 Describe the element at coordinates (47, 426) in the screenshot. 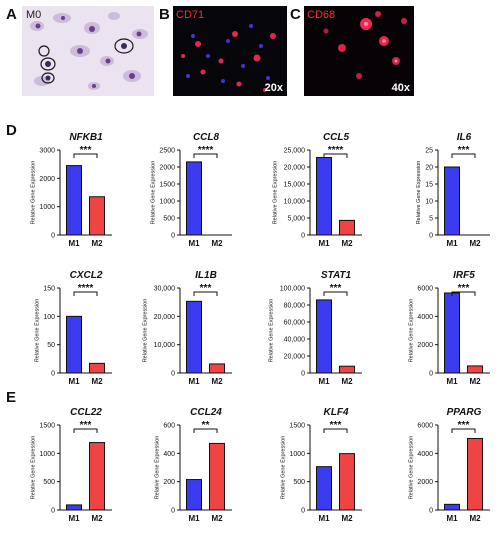

I see `y-tick-label-ccl22: 1500` at that location.